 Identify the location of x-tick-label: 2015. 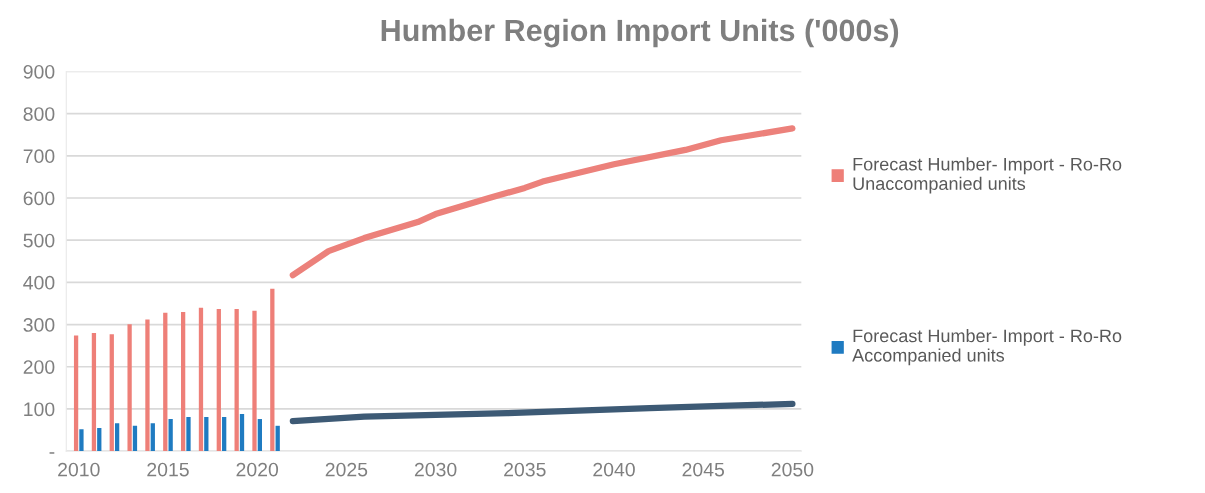
(168, 469).